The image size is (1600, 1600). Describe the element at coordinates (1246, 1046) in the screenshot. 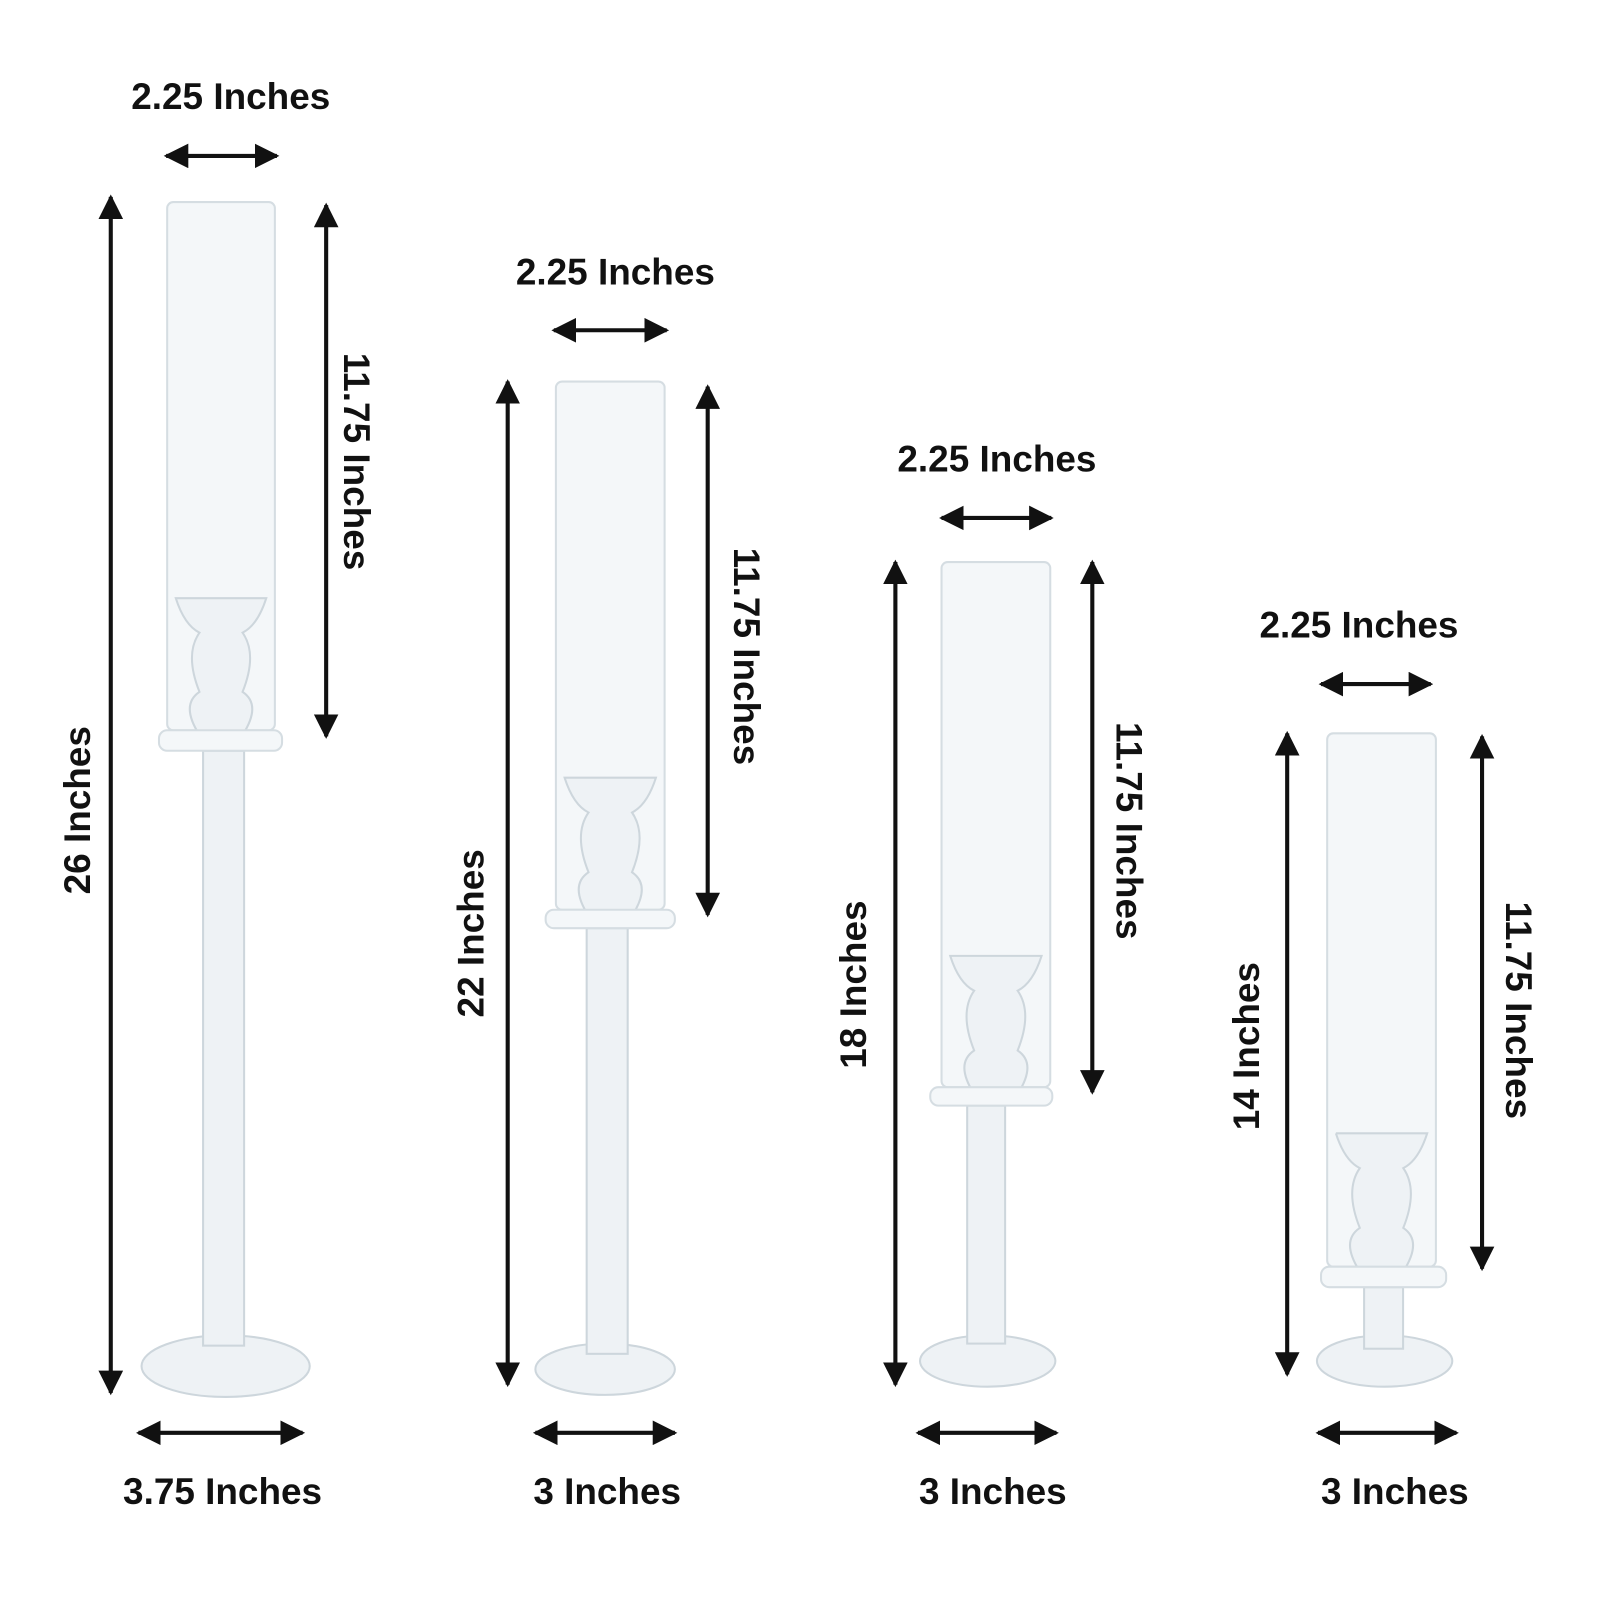

I see `total-height-label: 14 Inches` at that location.